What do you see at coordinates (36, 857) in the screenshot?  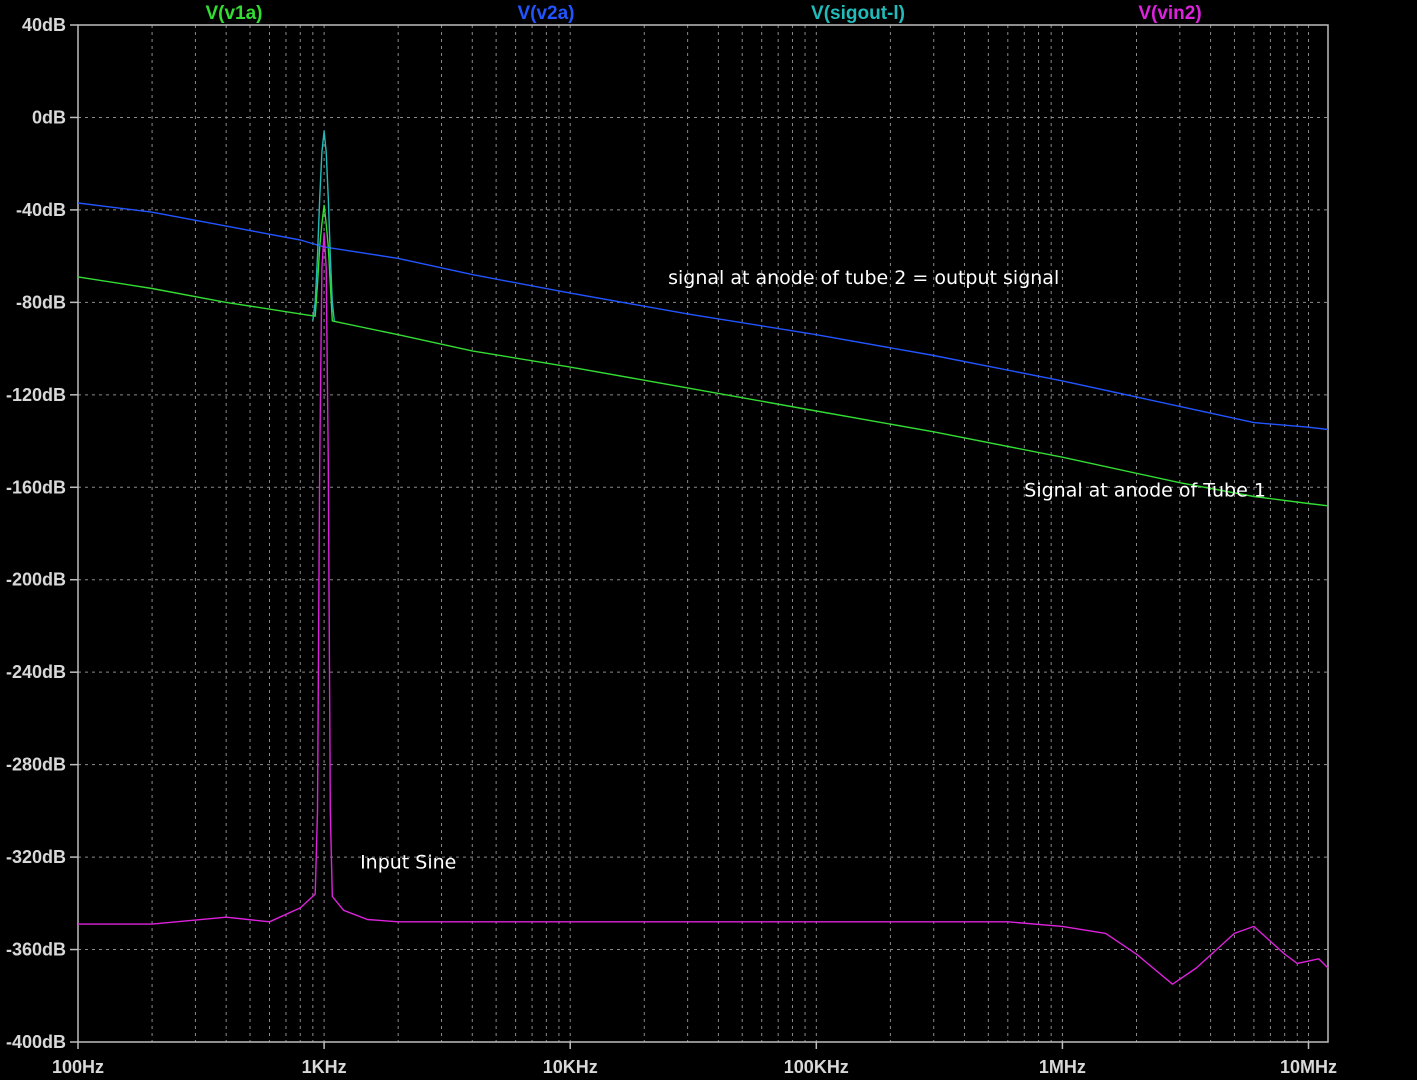 I see `y-tick-label: -320dB` at bounding box center [36, 857].